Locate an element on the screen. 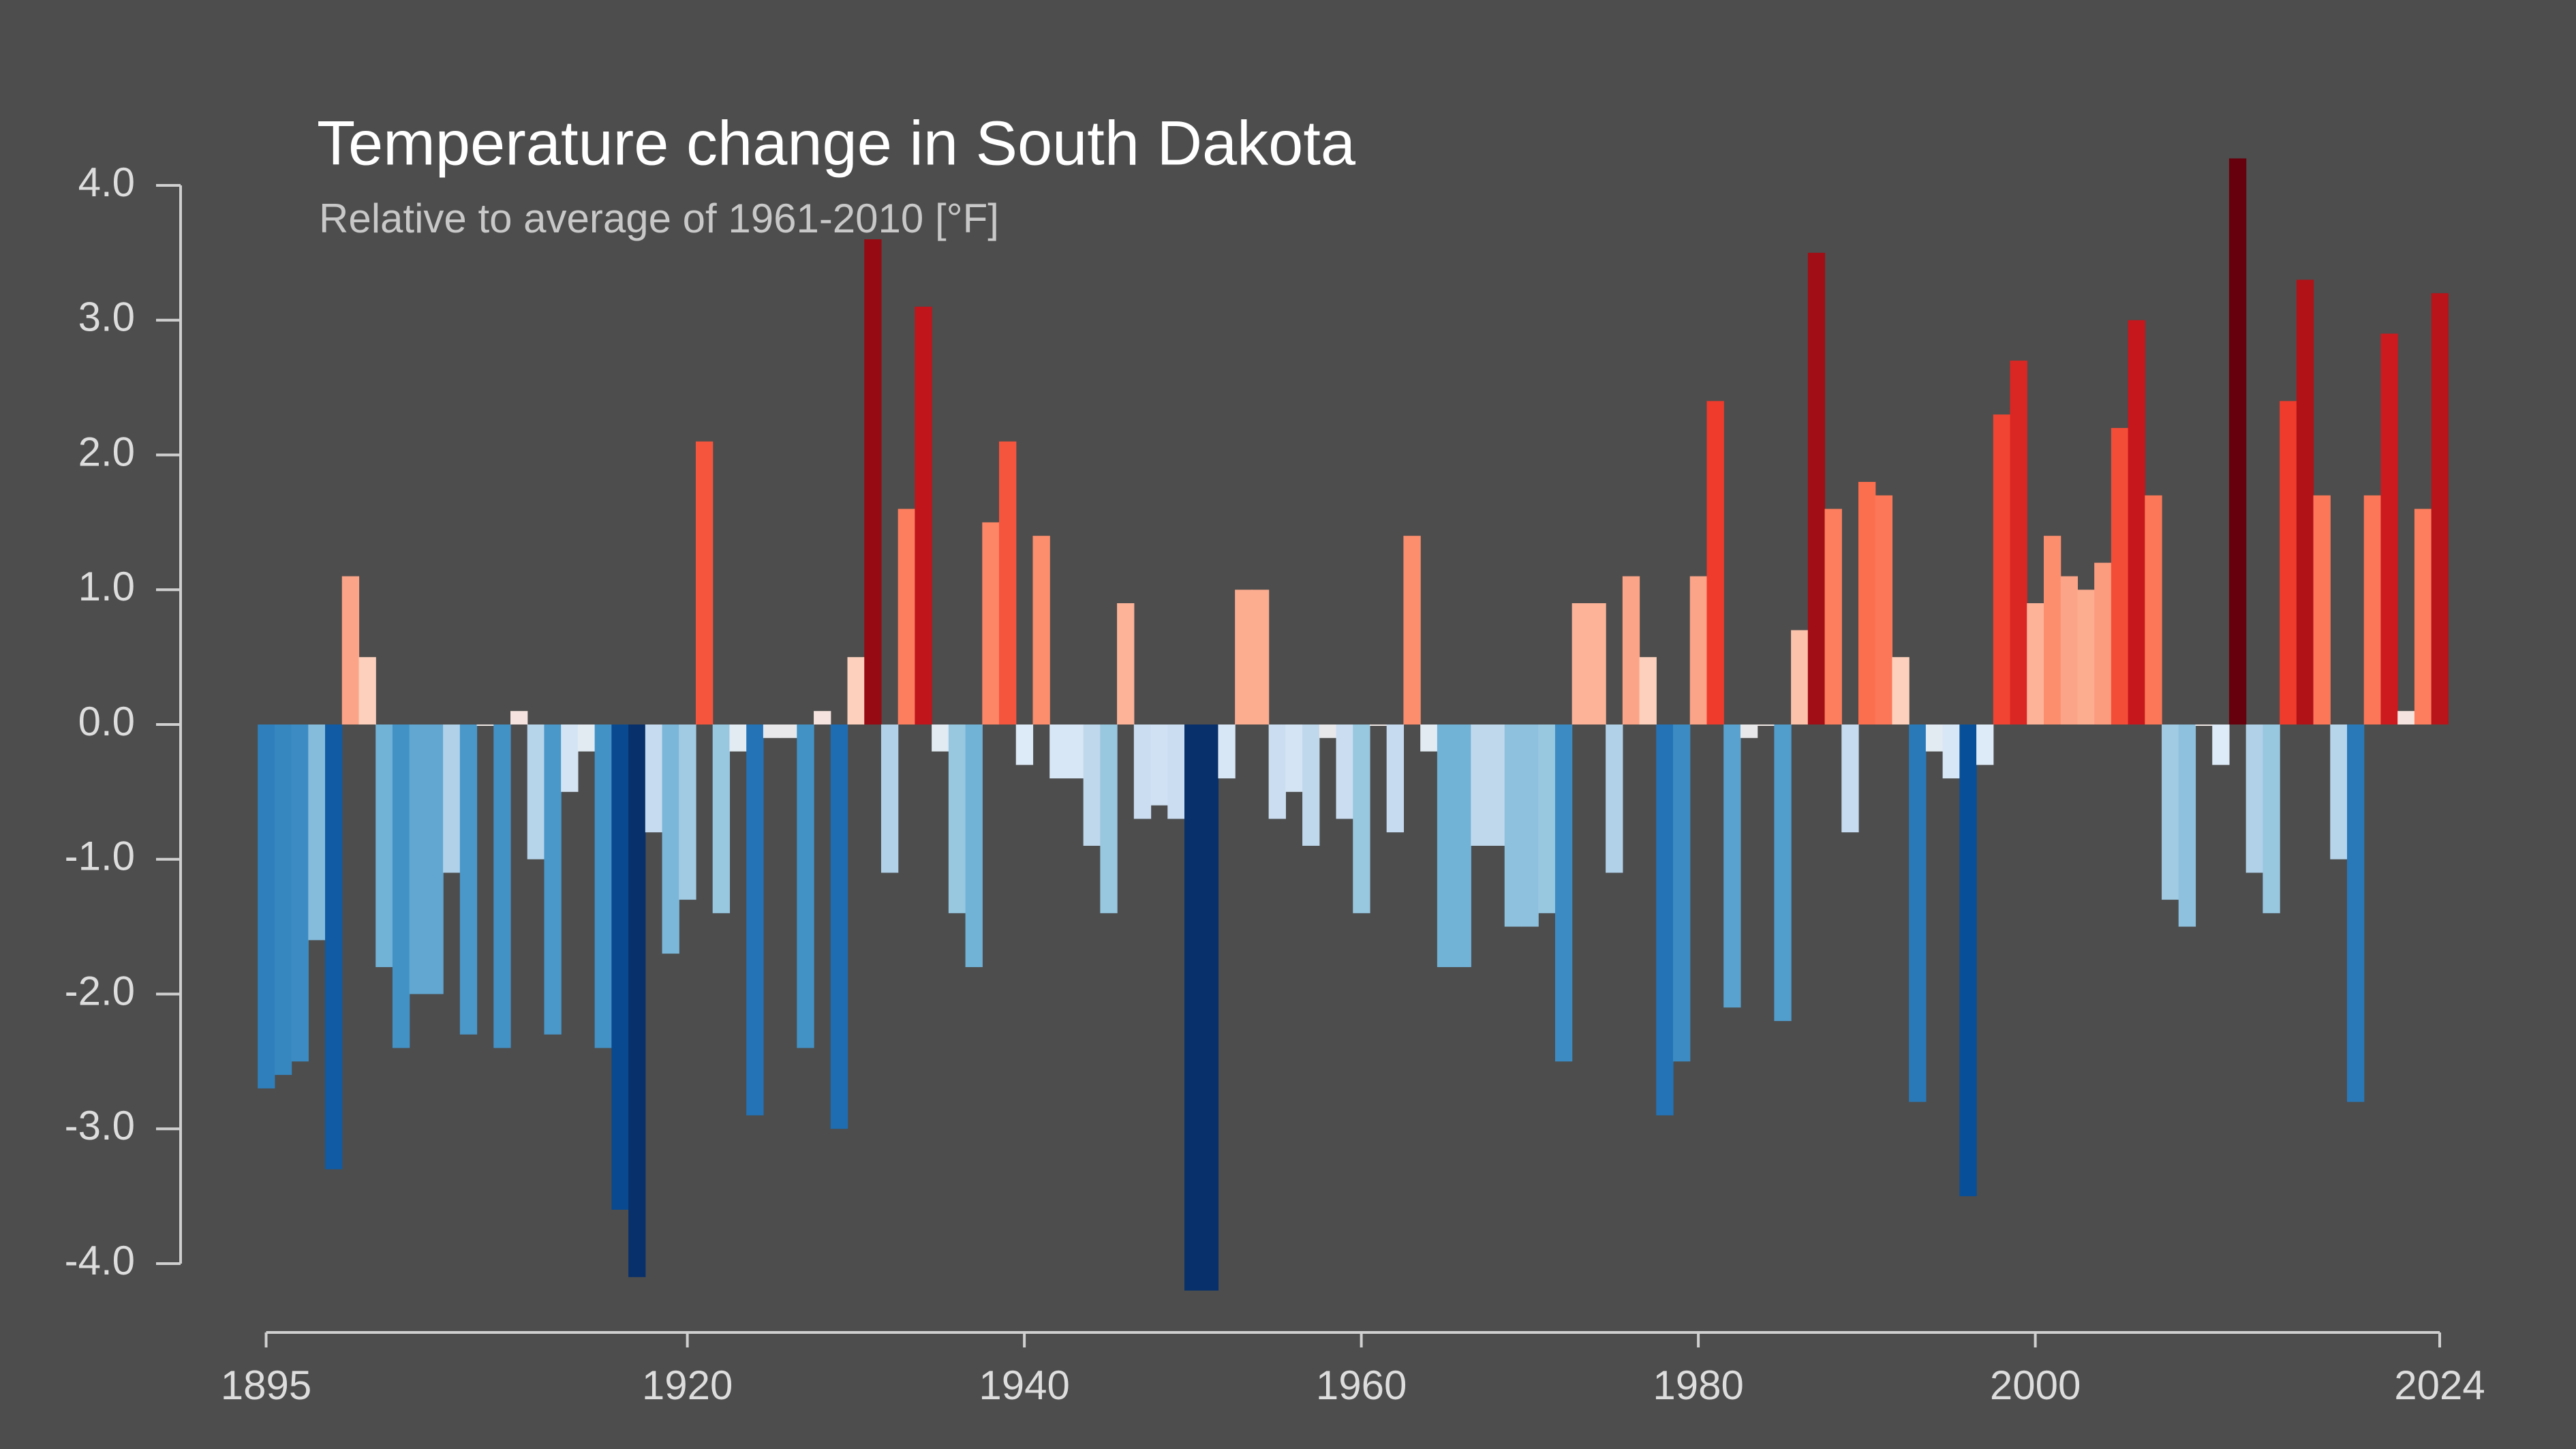 Image resolution: width=2576 pixels, height=1449 pixels. y-tick-label: -2.0 is located at coordinates (100, 990).